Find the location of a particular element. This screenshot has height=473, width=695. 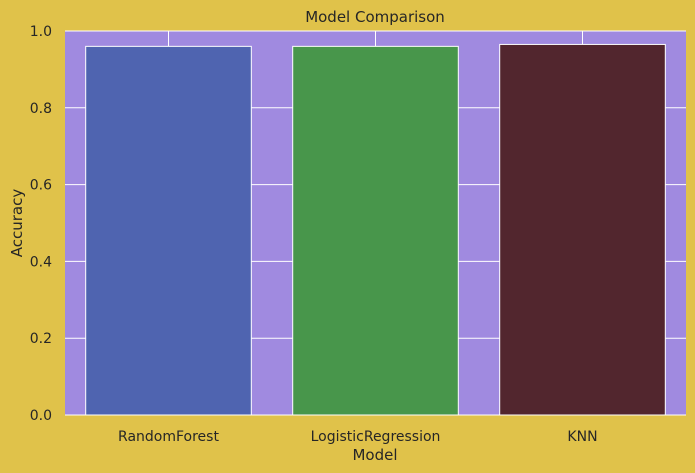

x-tick-label-randomforest: RandomForest is located at coordinates (168, 437).